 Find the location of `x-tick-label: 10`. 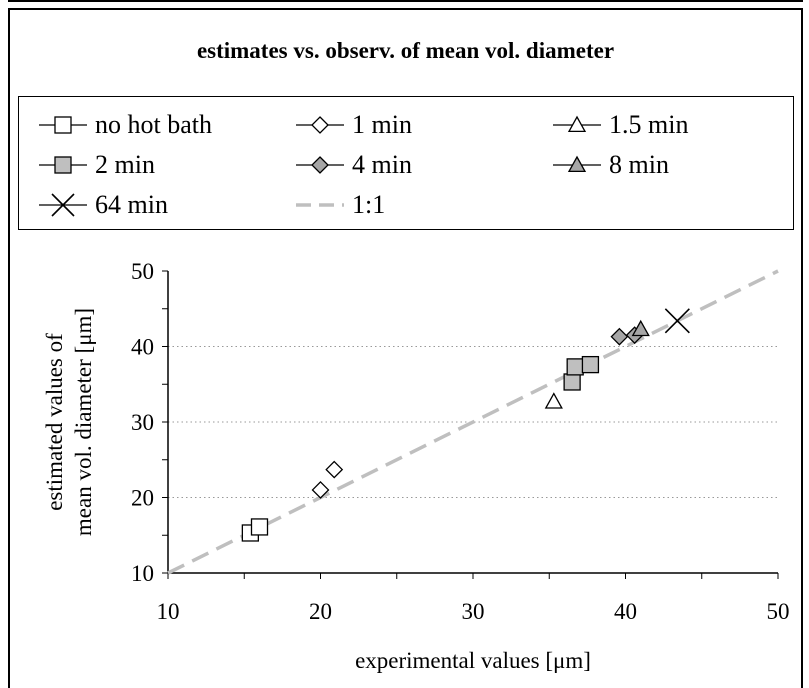

x-tick-label: 10 is located at coordinates (168, 611).